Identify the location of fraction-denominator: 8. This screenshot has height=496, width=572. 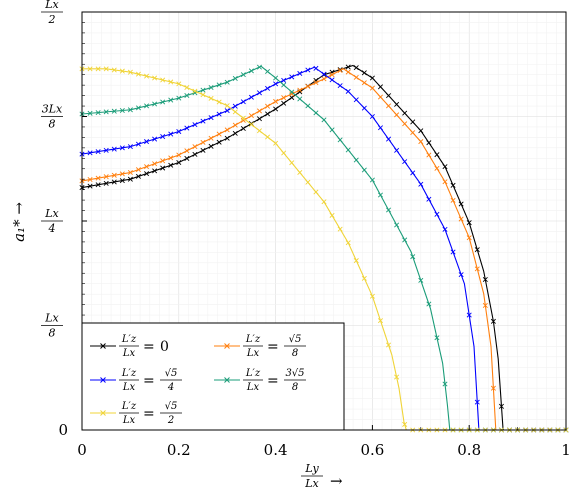
(52, 333).